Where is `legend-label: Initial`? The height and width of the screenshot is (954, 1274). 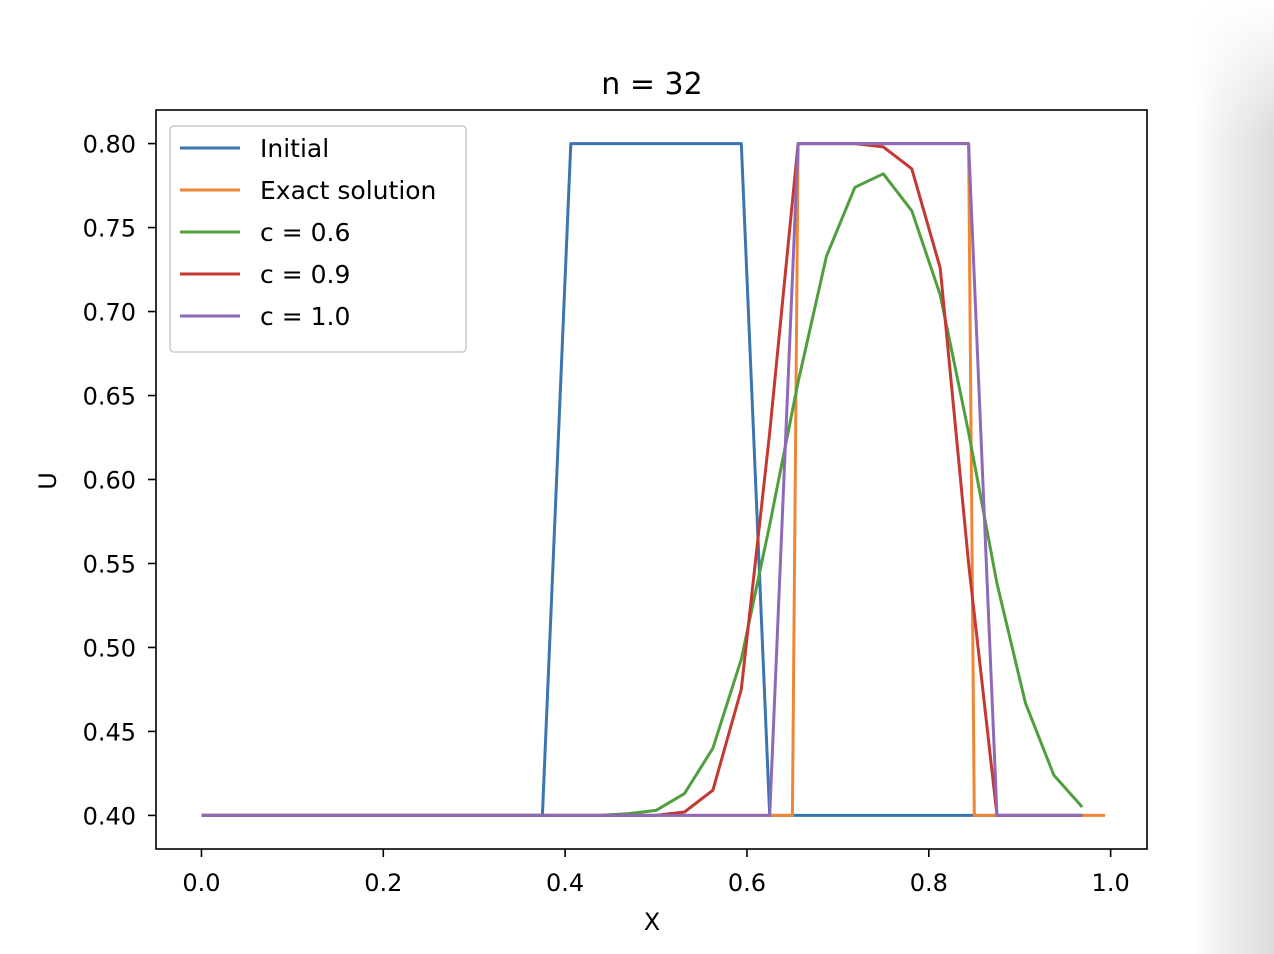 legend-label: Initial is located at coordinates (294, 148).